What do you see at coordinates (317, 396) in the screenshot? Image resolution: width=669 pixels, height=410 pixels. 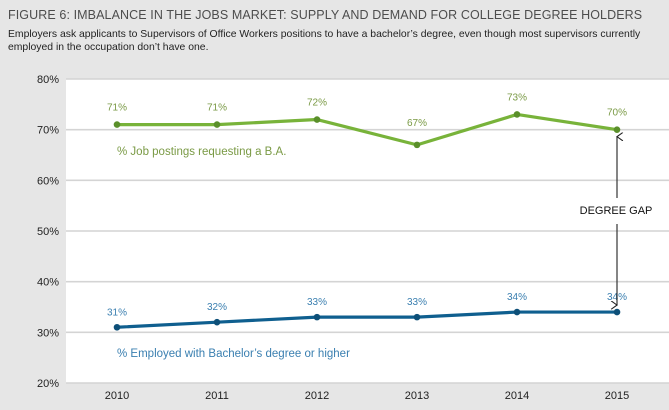 I see `x-tick-label: 2012` at bounding box center [317, 396].